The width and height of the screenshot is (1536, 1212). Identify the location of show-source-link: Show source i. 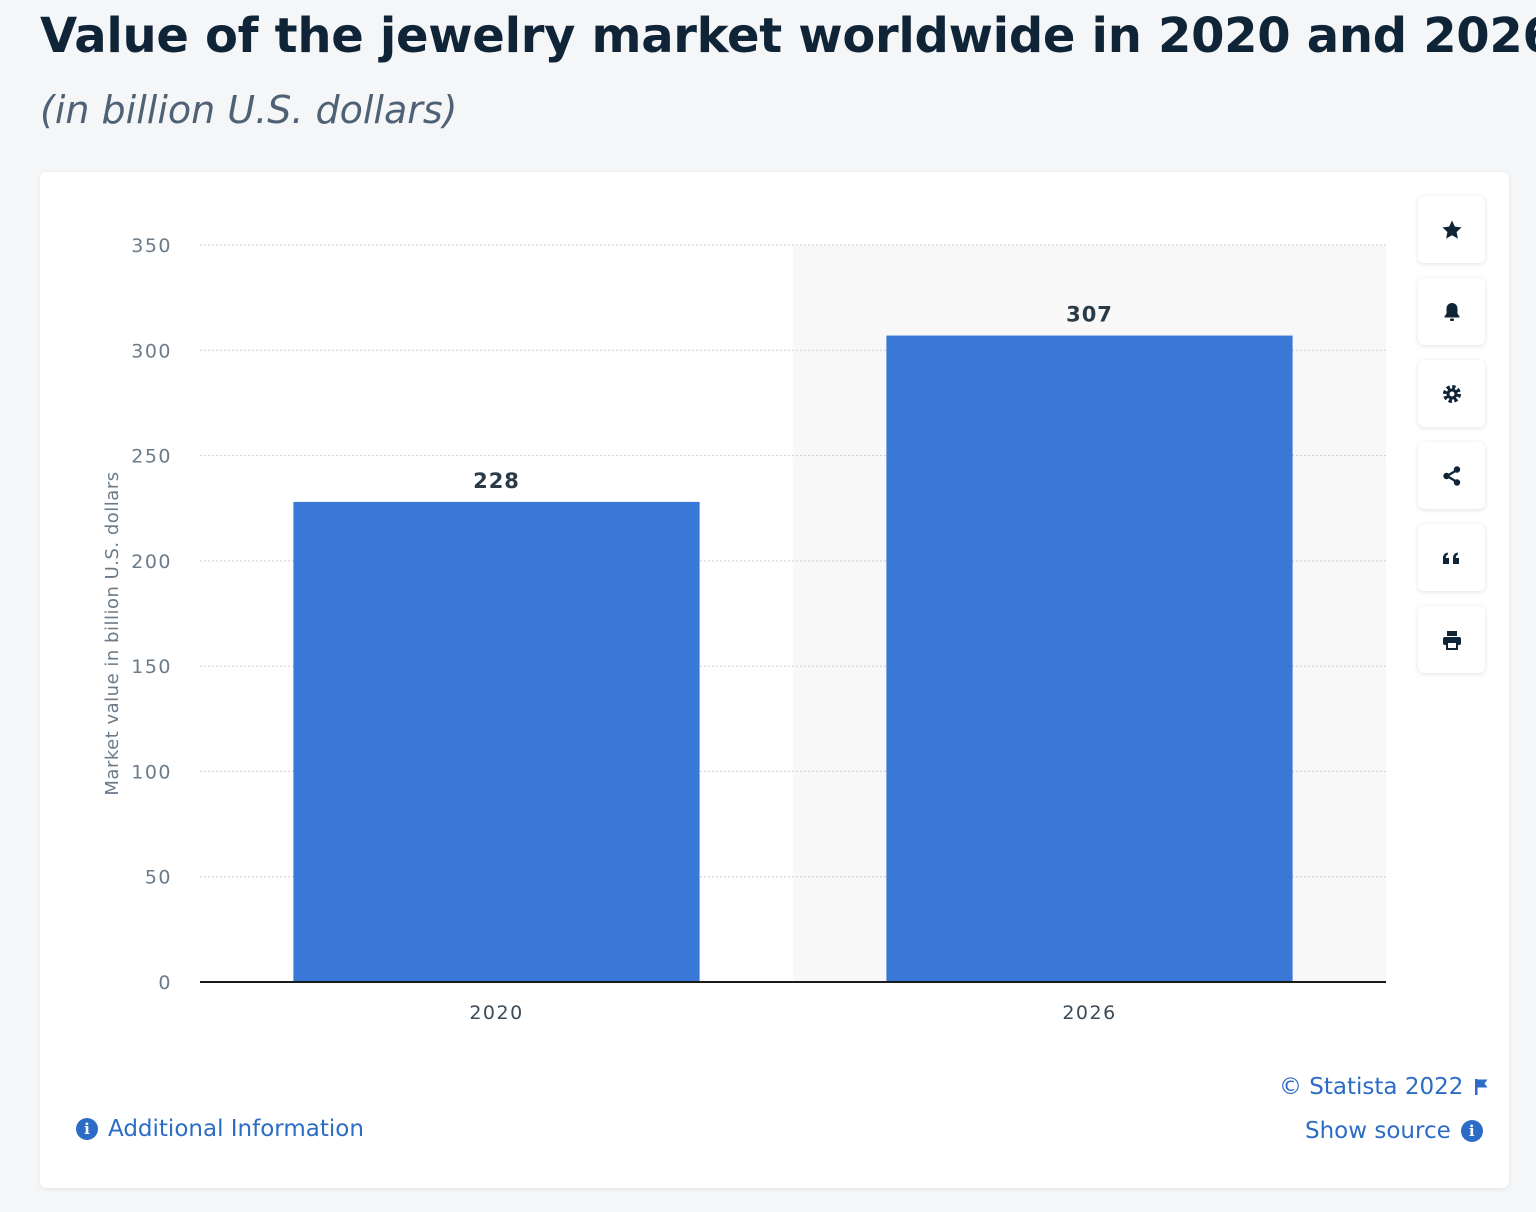
(1394, 1131).